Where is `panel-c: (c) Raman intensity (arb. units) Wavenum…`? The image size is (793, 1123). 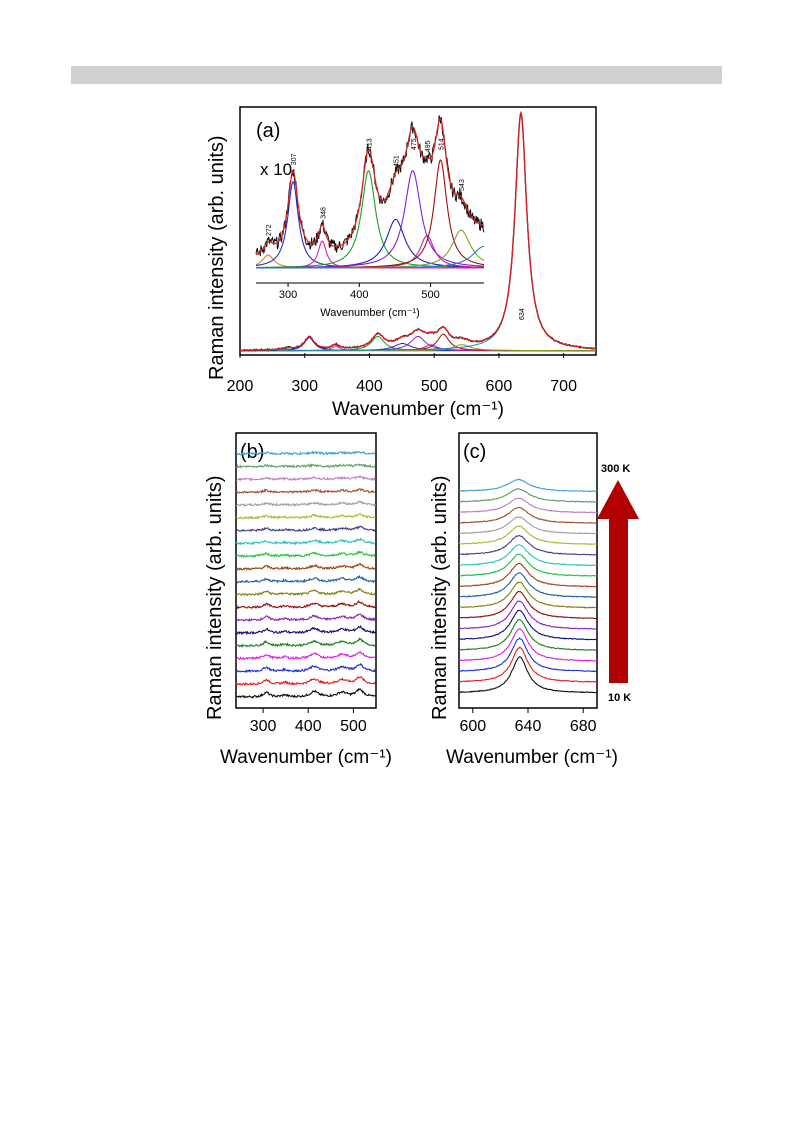 panel-c: (c) Raman intensity (arb. units) Wavenum… is located at coordinates (534, 600).